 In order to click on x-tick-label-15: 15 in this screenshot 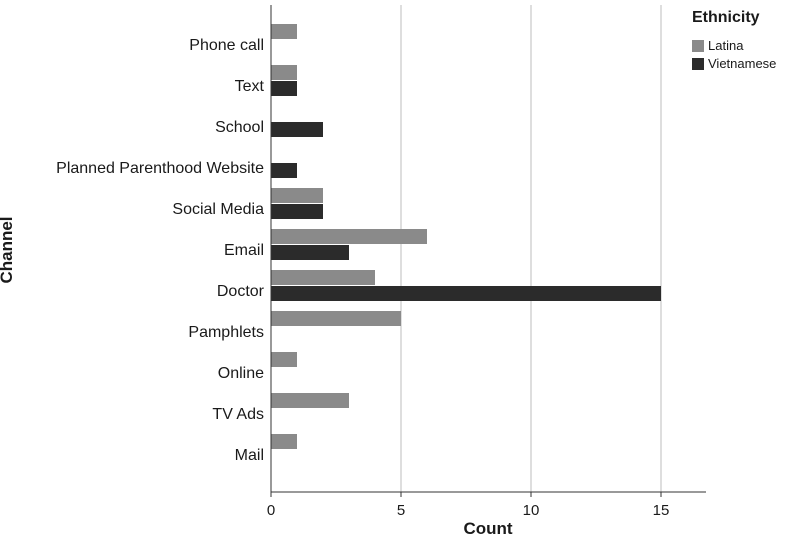, I will do `click(661, 510)`.